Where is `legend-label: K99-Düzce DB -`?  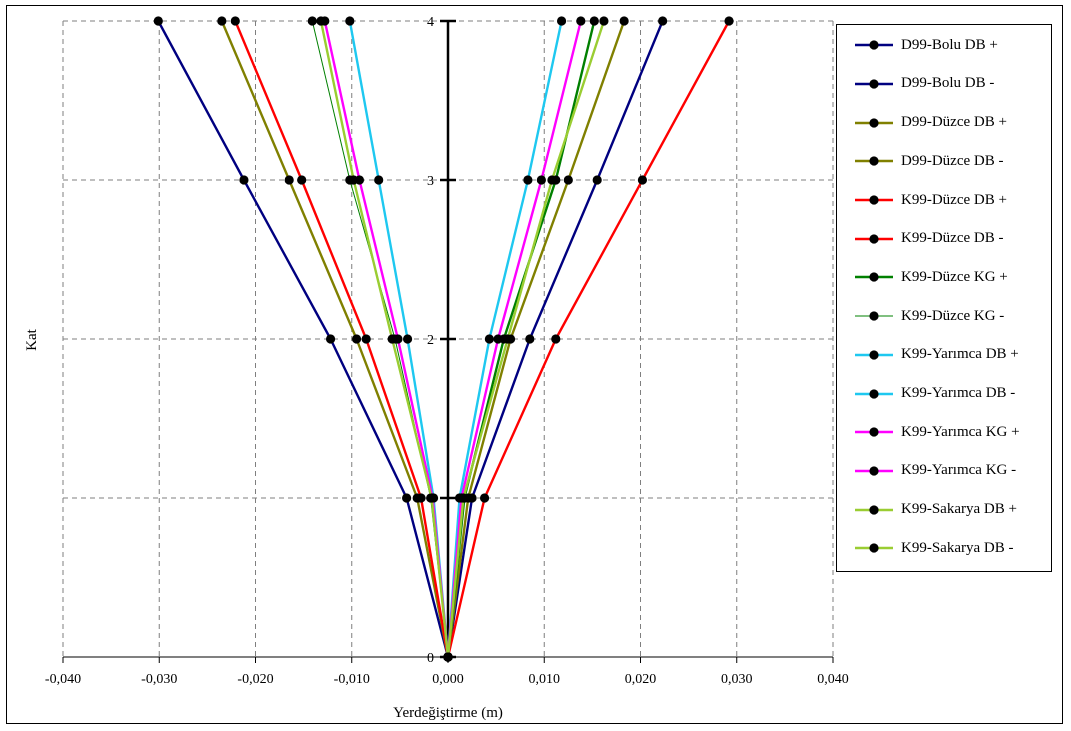 legend-label: K99-Düzce DB - is located at coordinates (952, 238).